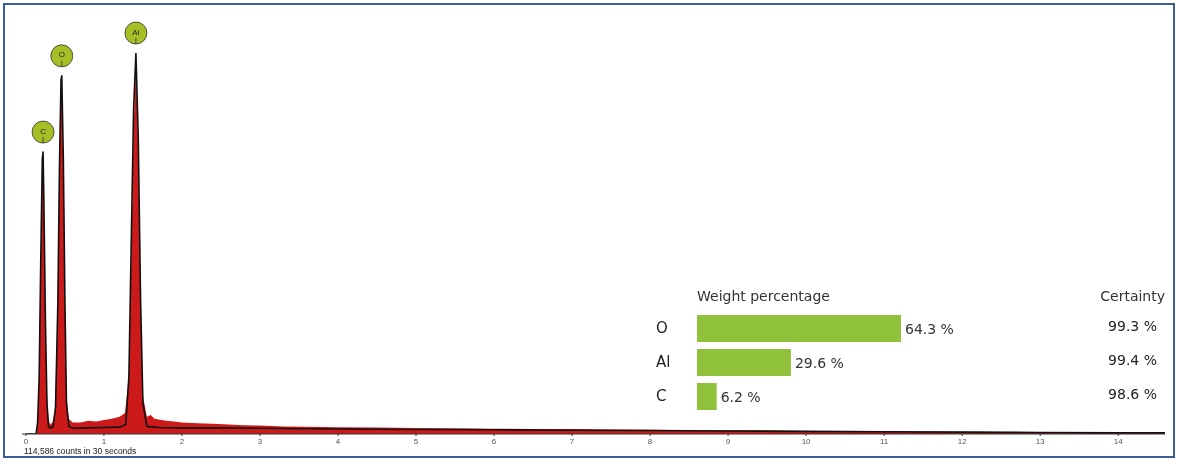 This screenshot has height=461, width=1178. What do you see at coordinates (728, 441) in the screenshot?
I see `x-tick-label: 9` at bounding box center [728, 441].